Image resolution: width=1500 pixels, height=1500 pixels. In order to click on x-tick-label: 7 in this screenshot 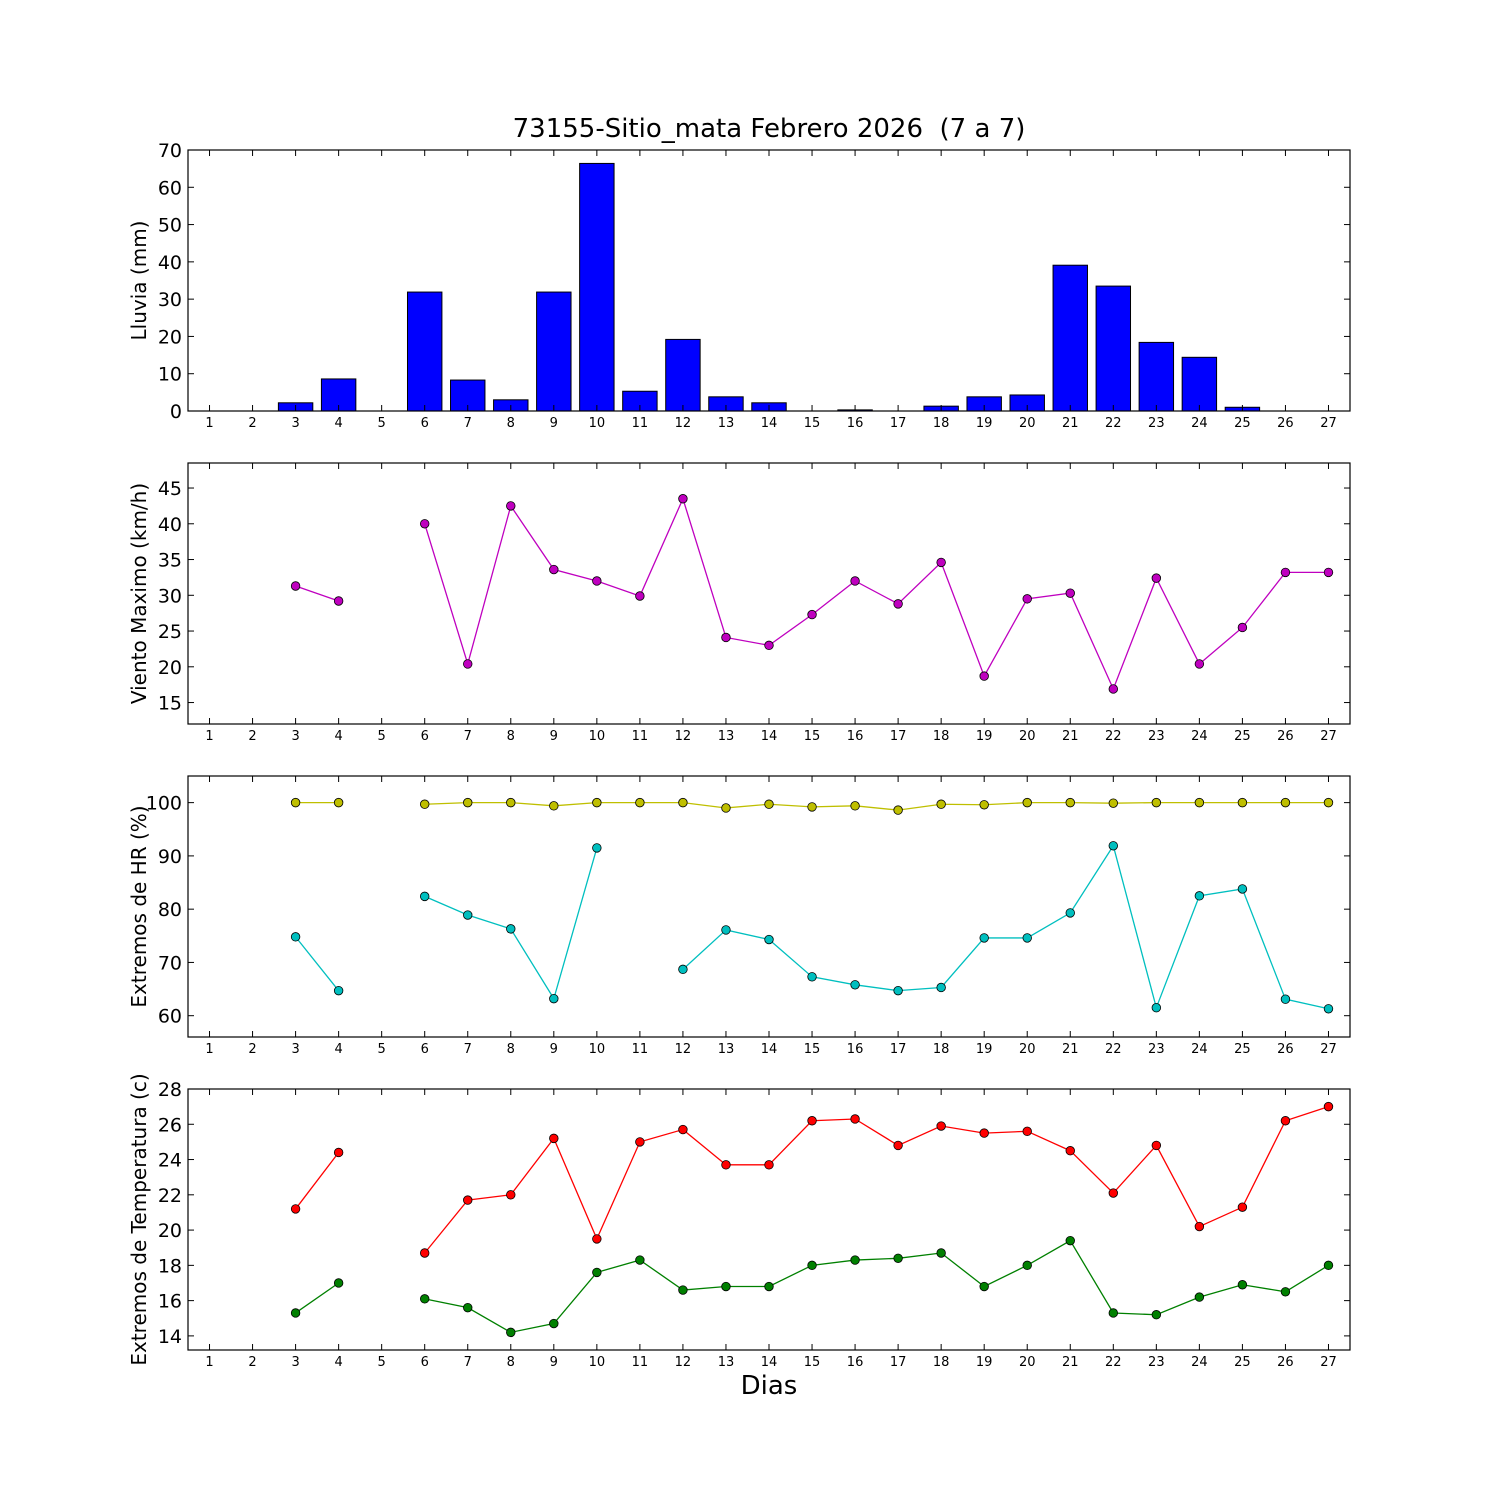, I will do `click(468, 1362)`.